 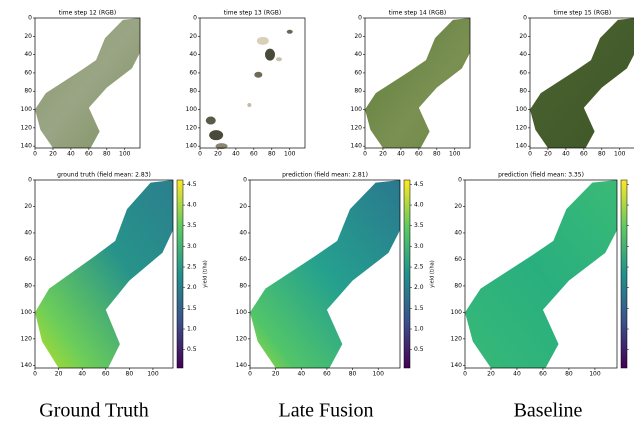 What do you see at coordinates (548, 411) in the screenshot?
I see `caption: Baseline` at bounding box center [548, 411].